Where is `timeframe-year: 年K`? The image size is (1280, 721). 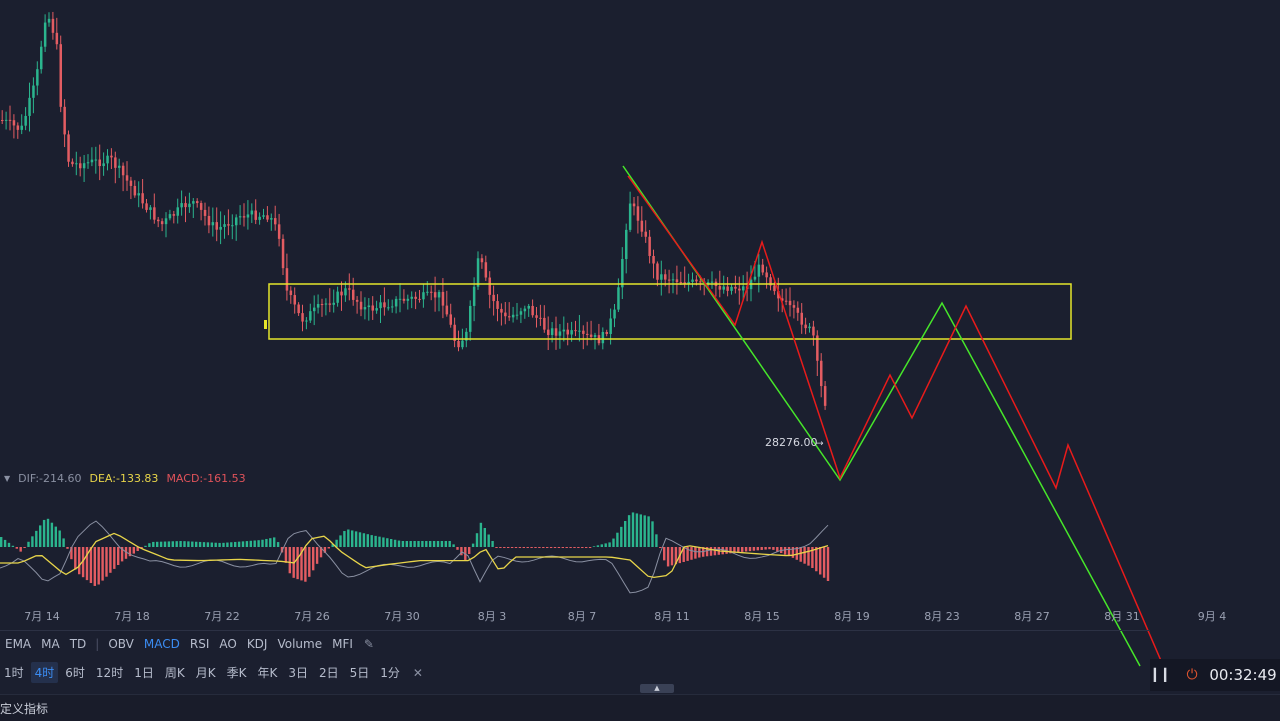
timeframe-year: 年K is located at coordinates (267, 673).